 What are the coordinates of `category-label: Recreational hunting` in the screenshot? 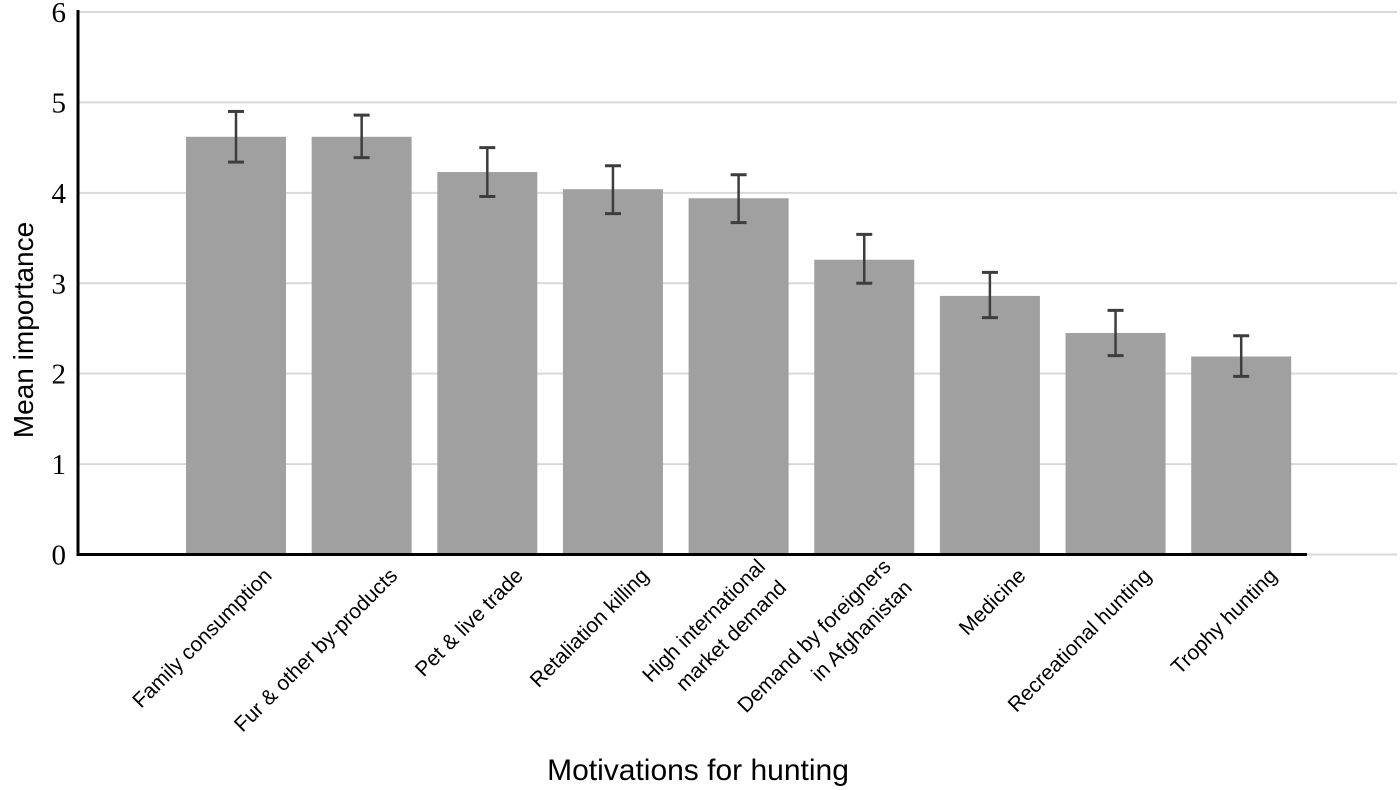 It's located at (1080, 640).